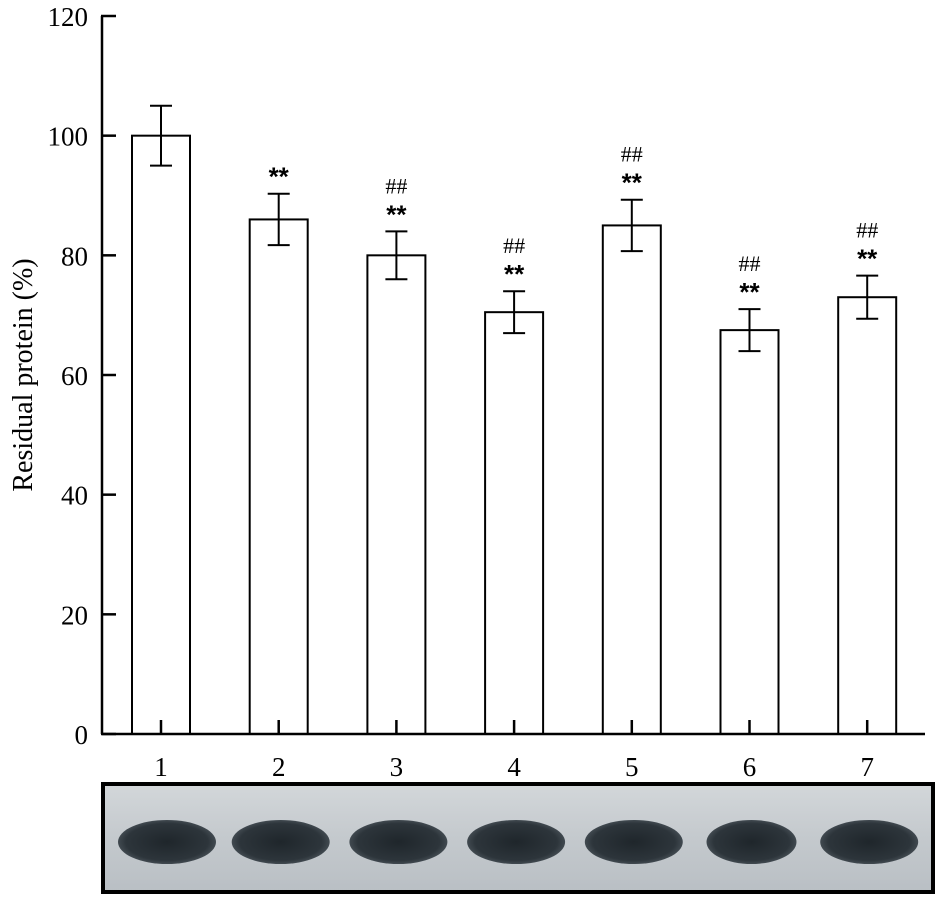 The image size is (945, 900). Describe the element at coordinates (82, 735) in the screenshot. I see `y-tick-label: 0` at that location.